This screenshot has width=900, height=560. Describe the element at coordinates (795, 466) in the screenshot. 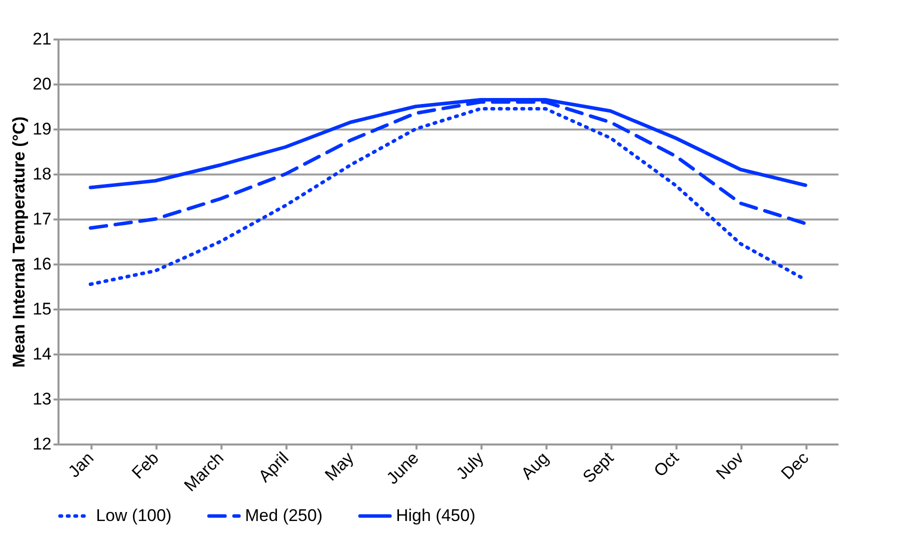

I see `x-tick-label: Dec` at that location.